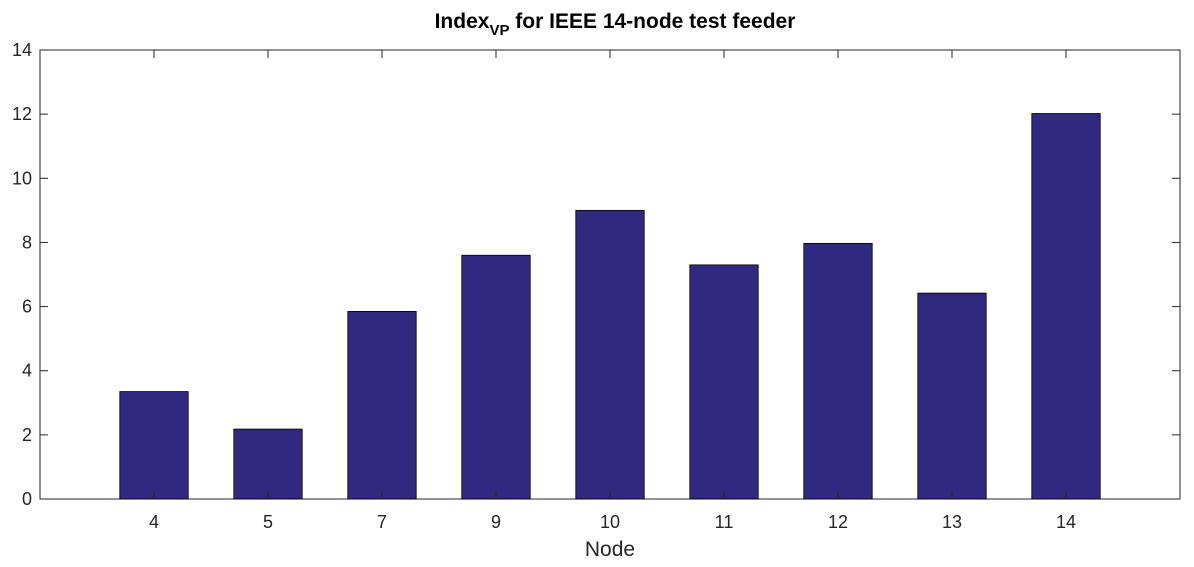 The width and height of the screenshot is (1194, 567). Describe the element at coordinates (462, 21) in the screenshot. I see `chart-title-main: Index` at that location.